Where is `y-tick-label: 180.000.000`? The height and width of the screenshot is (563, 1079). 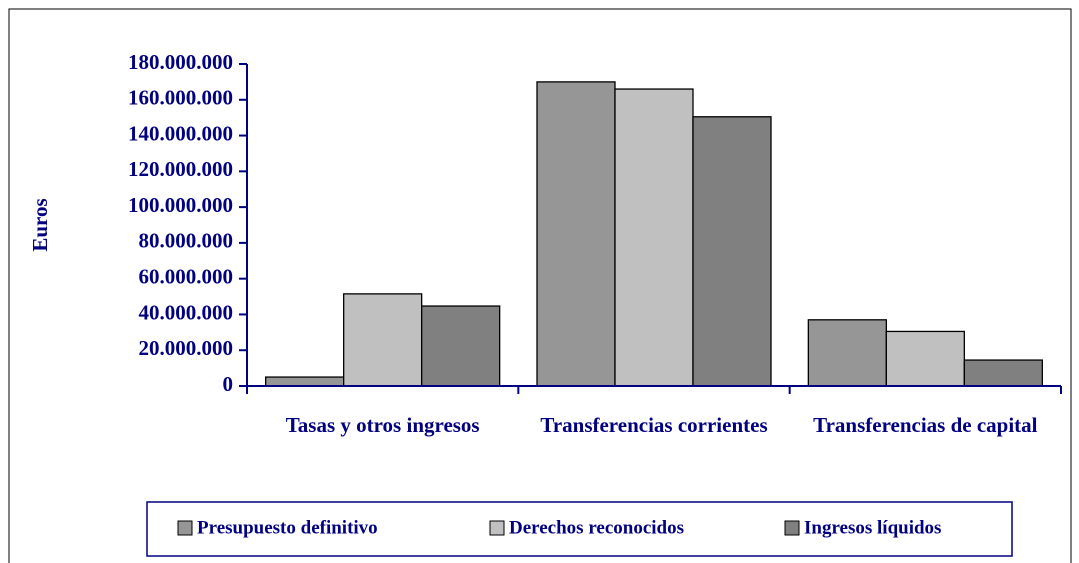 y-tick-label: 180.000.000 is located at coordinates (180, 62).